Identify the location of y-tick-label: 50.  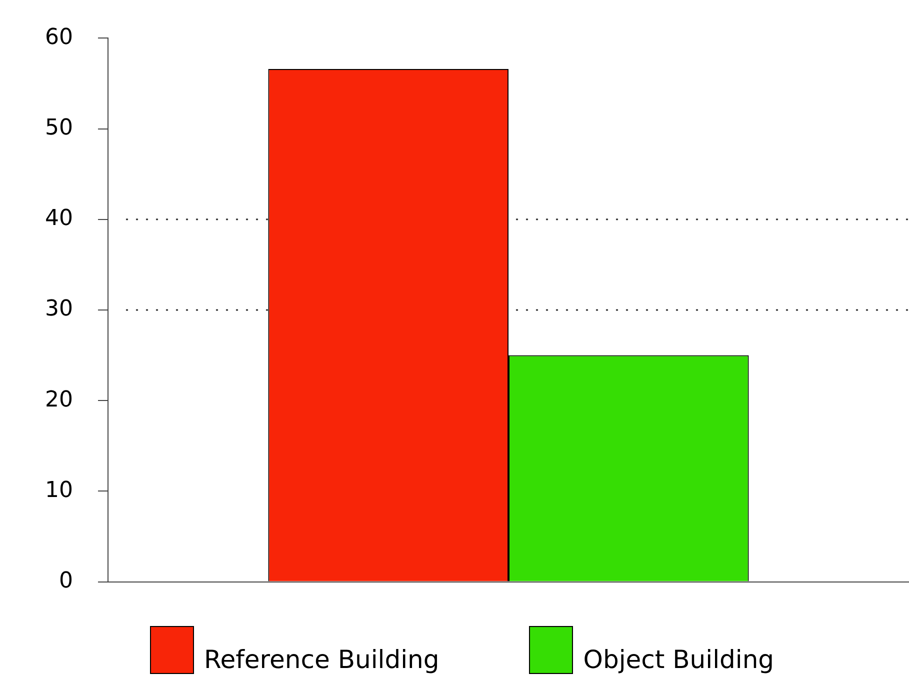
(58, 128).